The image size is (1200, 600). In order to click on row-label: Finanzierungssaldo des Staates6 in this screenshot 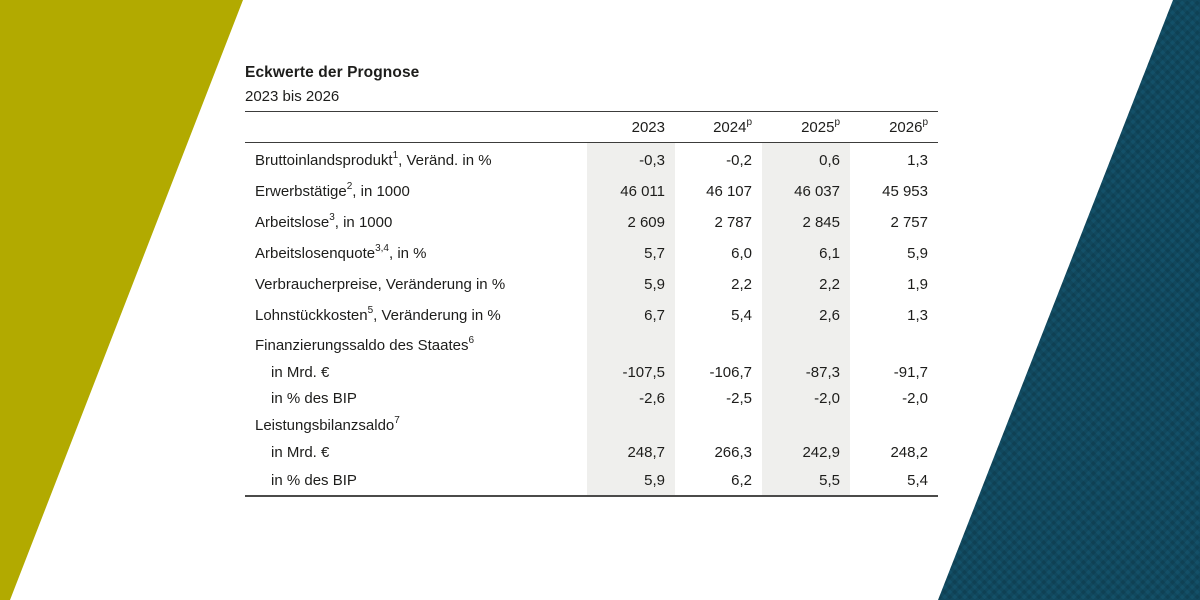, I will do `click(365, 344)`.